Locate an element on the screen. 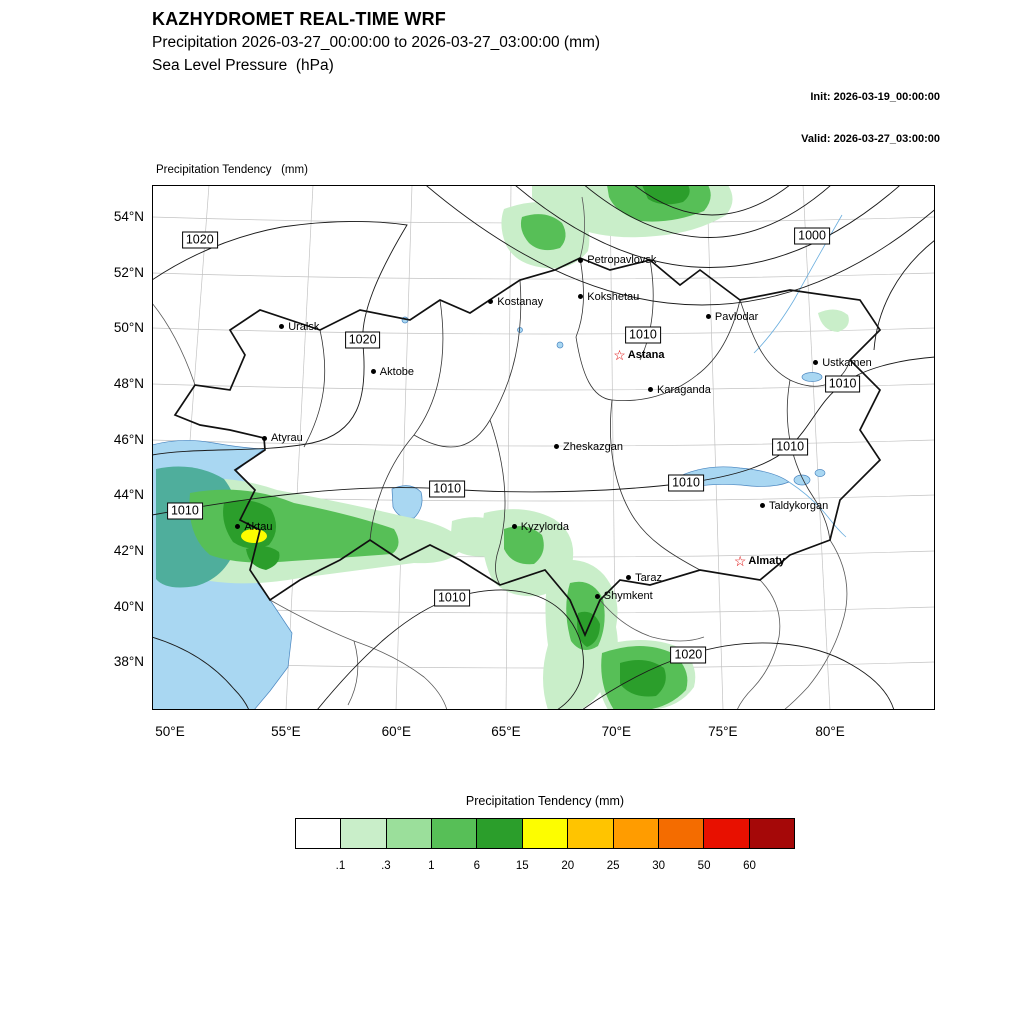 The height and width of the screenshot is (1024, 1024). city-label: Shymkent is located at coordinates (628, 596).